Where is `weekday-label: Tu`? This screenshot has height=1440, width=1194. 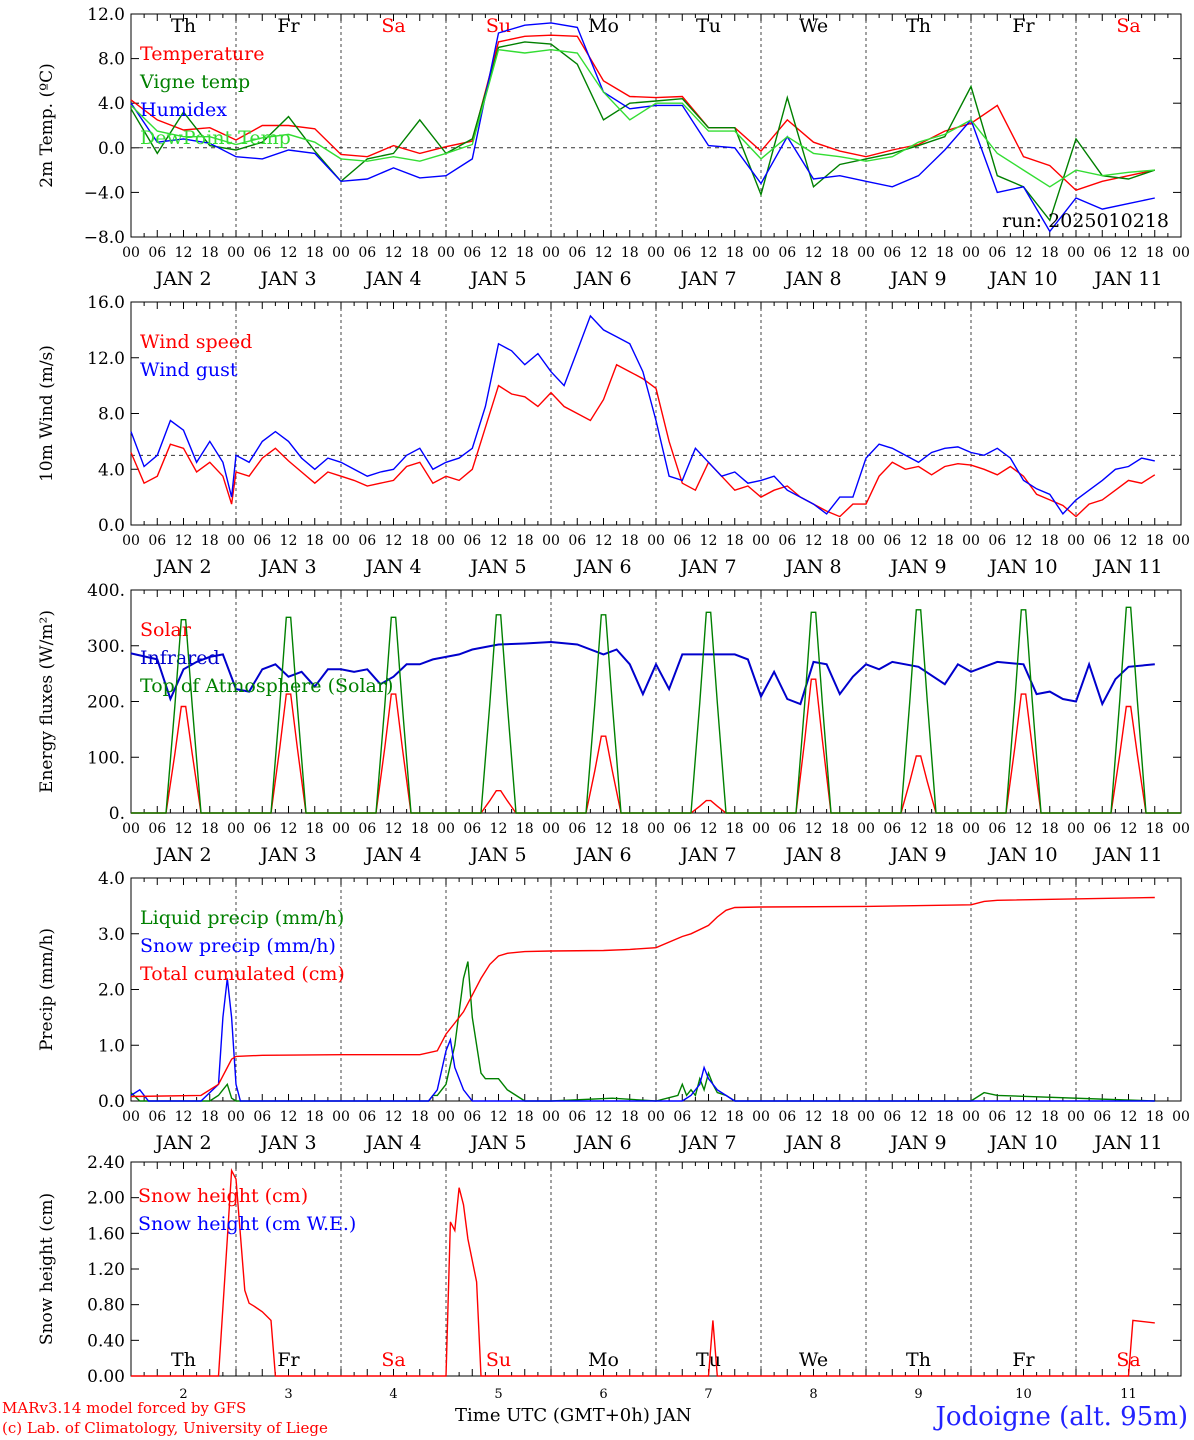
weekday-label: Tu is located at coordinates (708, 26).